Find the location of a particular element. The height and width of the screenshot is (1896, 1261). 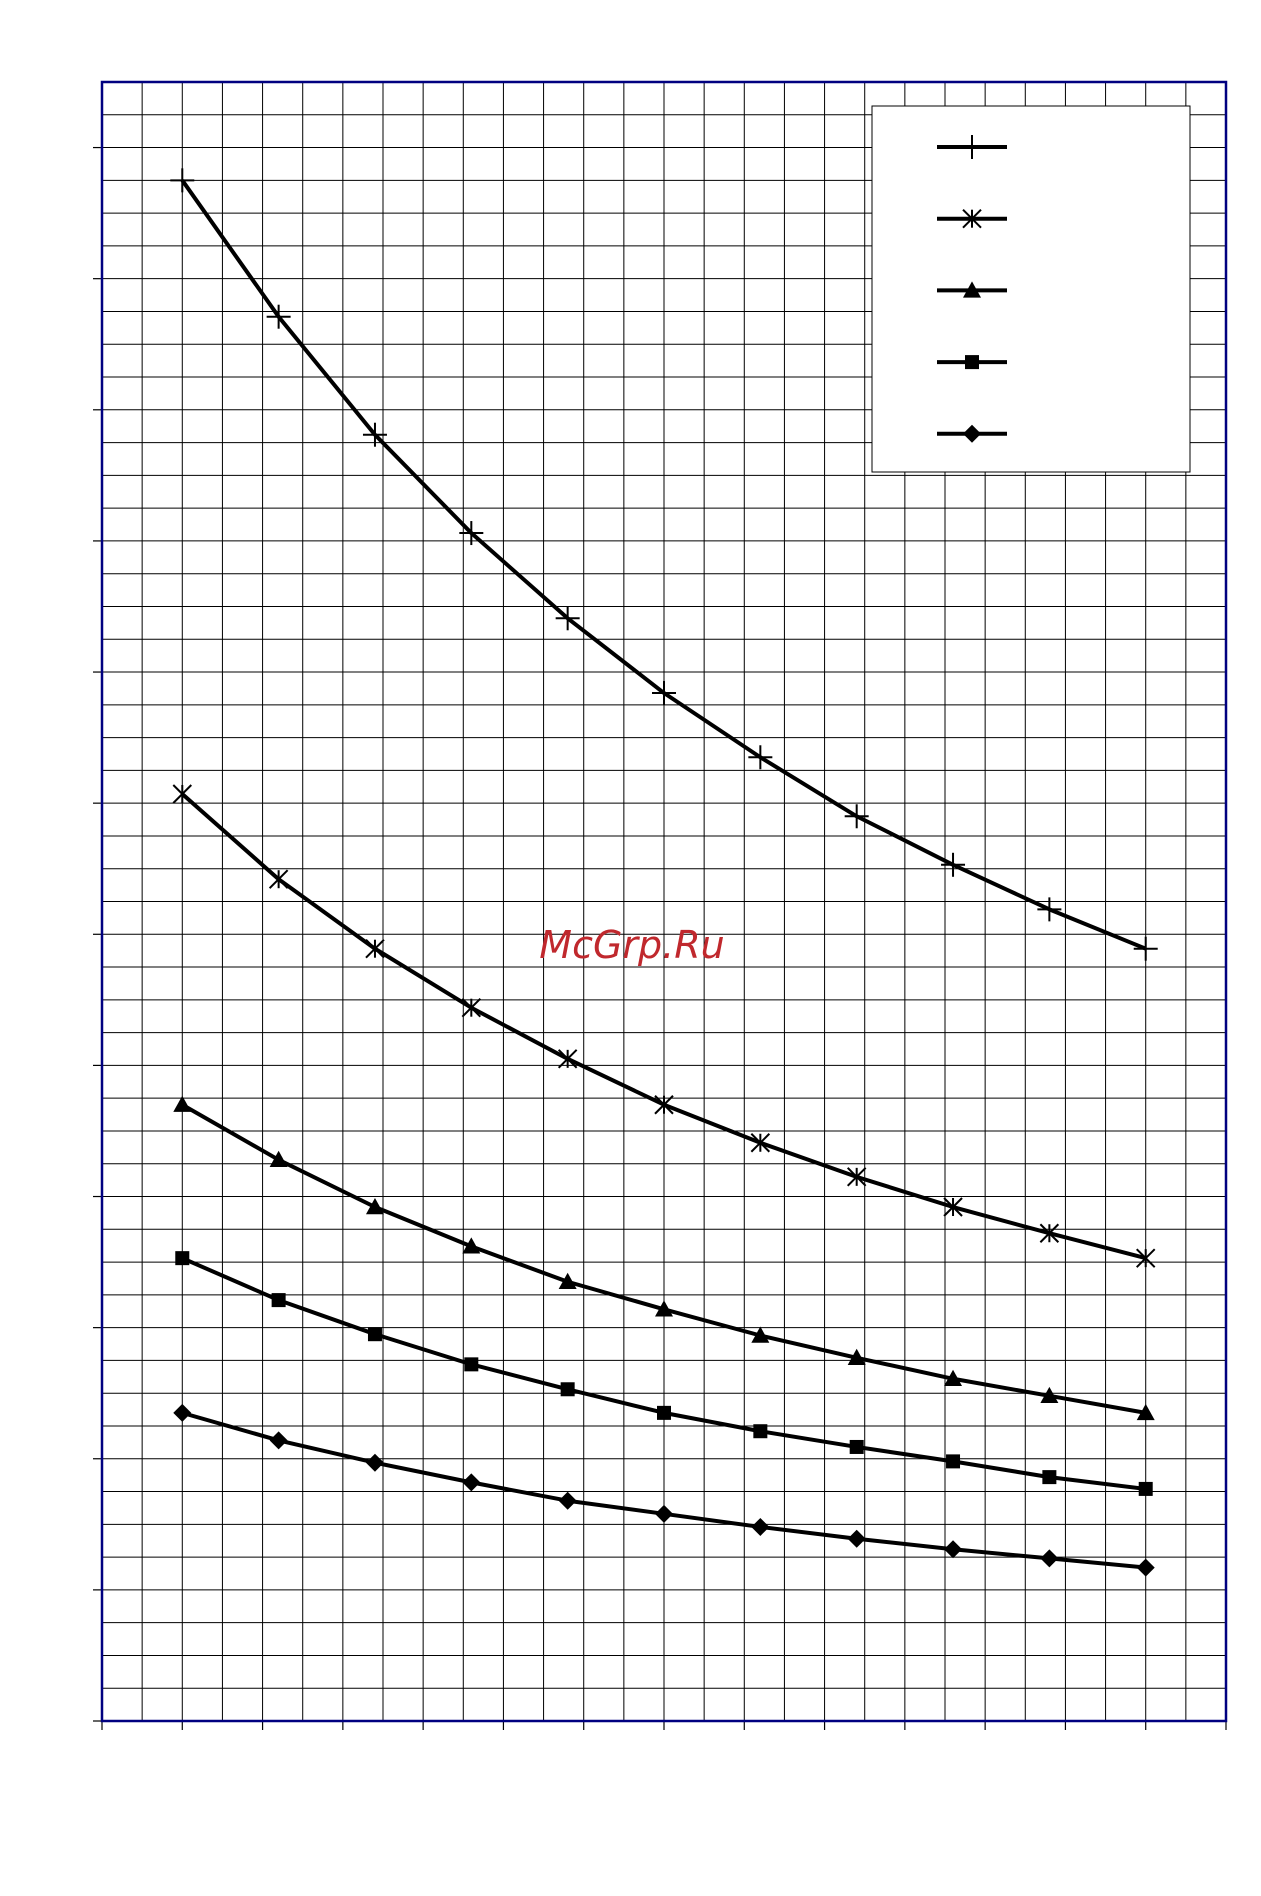

watermark: McGrp.Ru is located at coordinates (631, 945).